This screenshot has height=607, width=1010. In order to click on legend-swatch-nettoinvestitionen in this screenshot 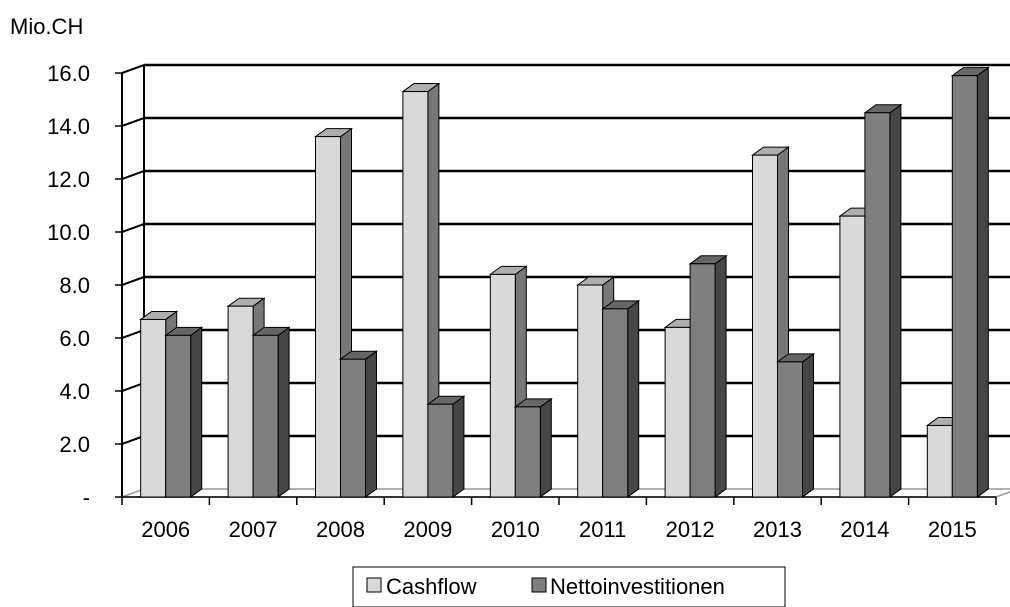, I will do `click(539, 585)`.